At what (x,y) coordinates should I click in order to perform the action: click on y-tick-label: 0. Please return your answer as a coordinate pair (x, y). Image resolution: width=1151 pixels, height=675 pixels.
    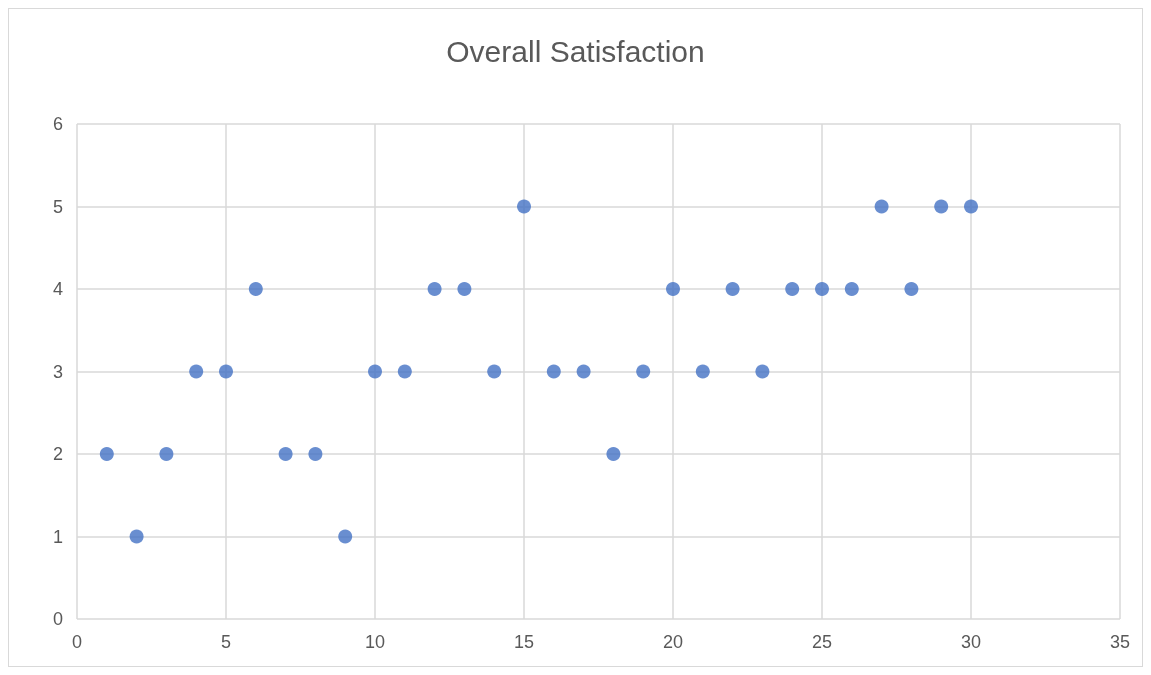
    Looking at the image, I should click on (57, 619).